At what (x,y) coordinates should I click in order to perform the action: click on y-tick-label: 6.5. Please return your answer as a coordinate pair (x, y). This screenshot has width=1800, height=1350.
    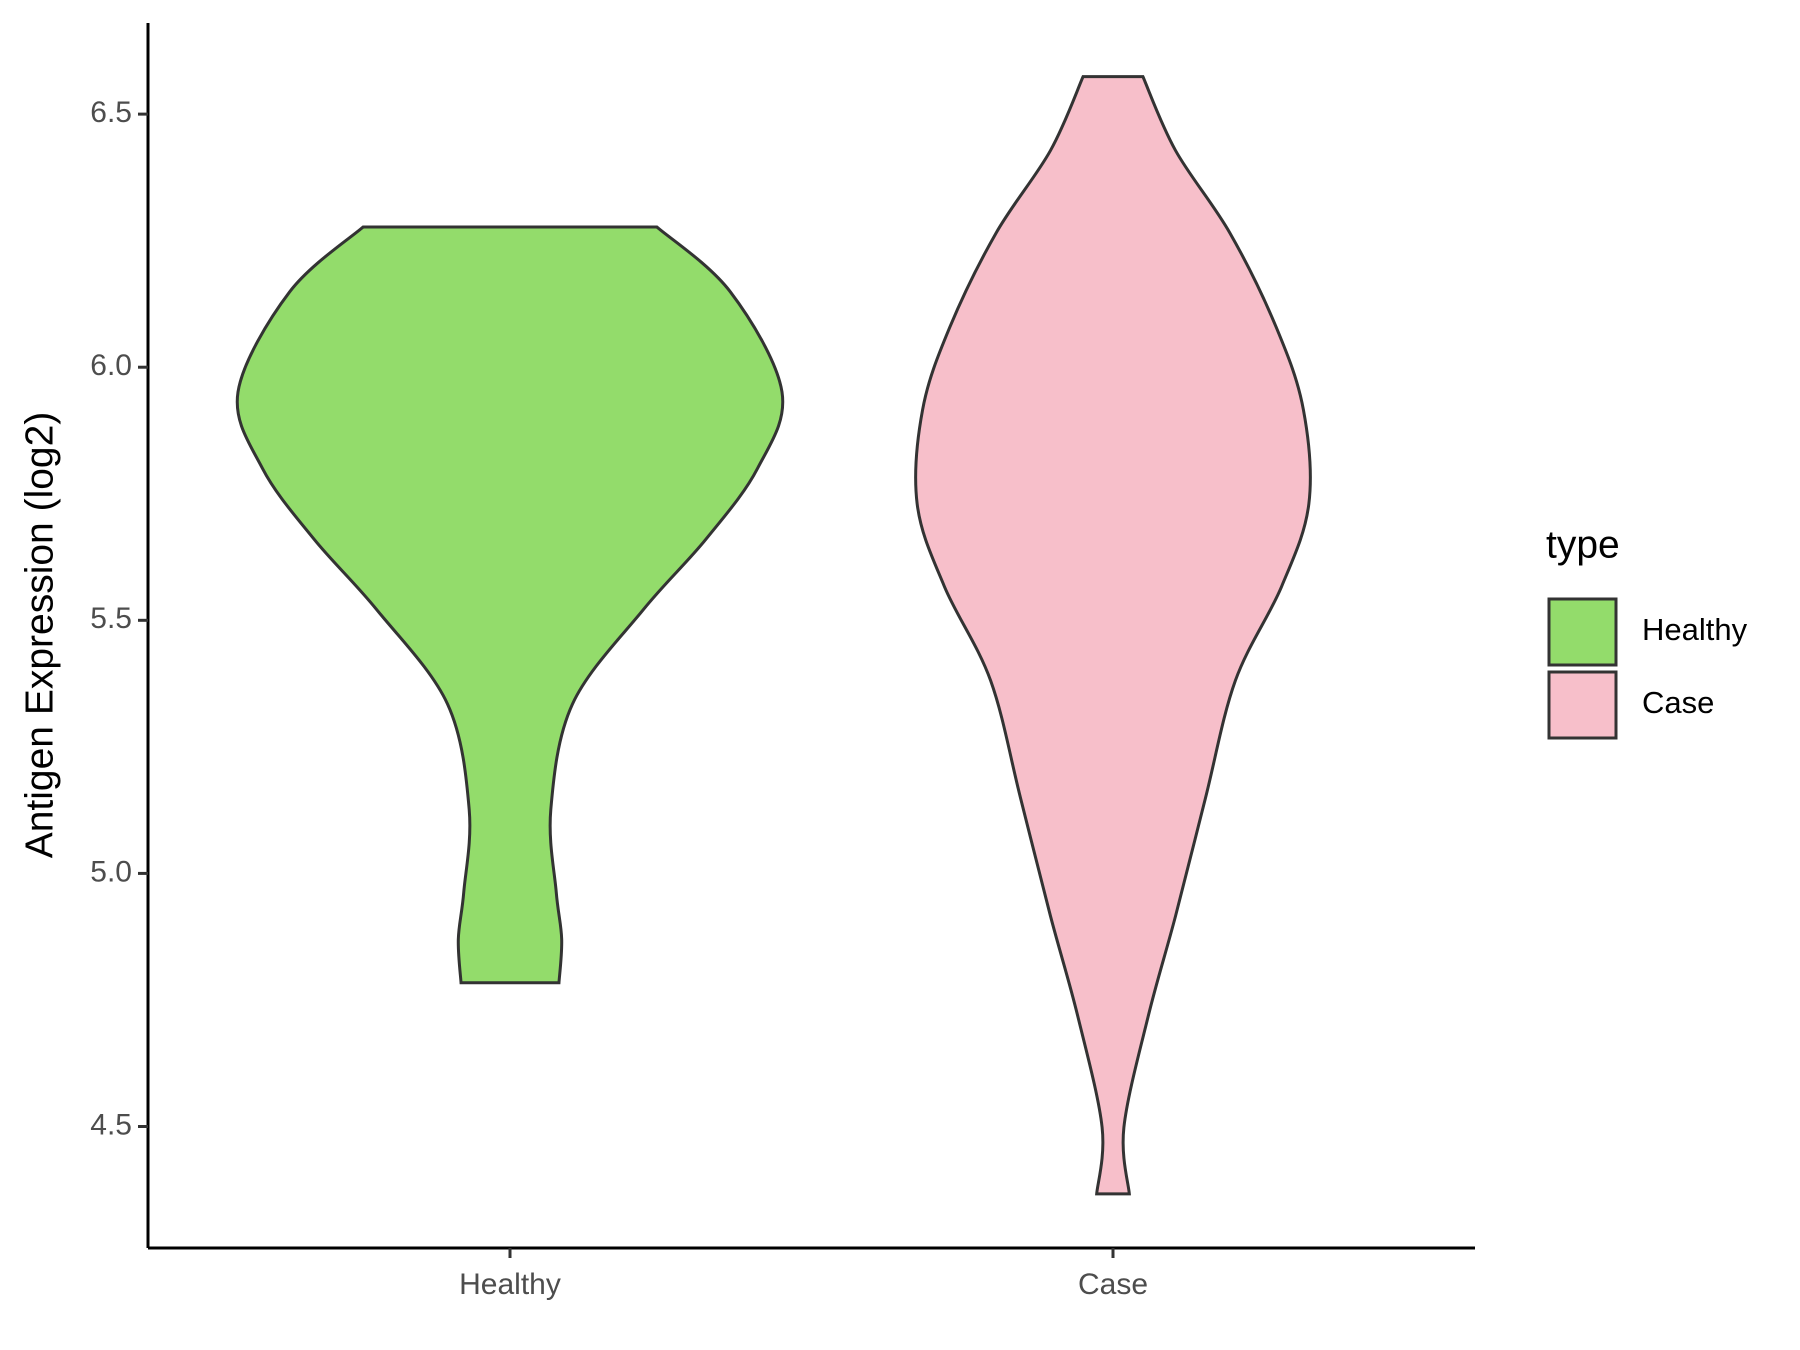
    Looking at the image, I should click on (111, 112).